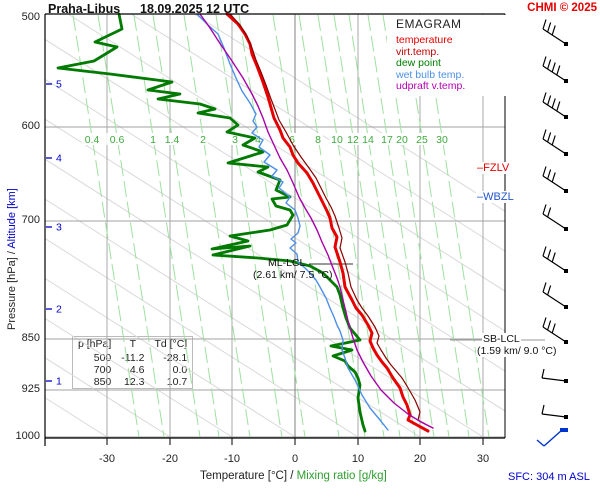 This screenshot has height=500, width=600. What do you see at coordinates (12, 293) in the screenshot?
I see `y-caption-pressure: Pressure [hPa]` at bounding box center [12, 293].